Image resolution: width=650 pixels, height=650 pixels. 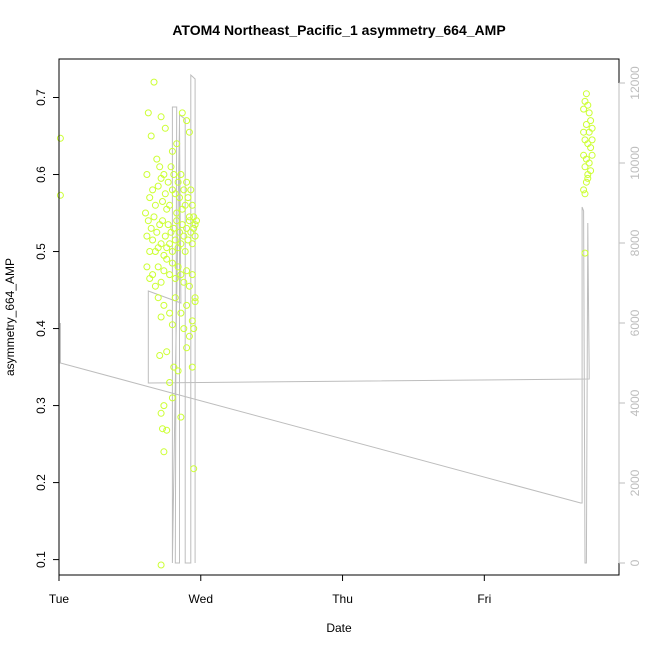 I want to click on y-tick-label: 0.7, so click(x=41, y=97).